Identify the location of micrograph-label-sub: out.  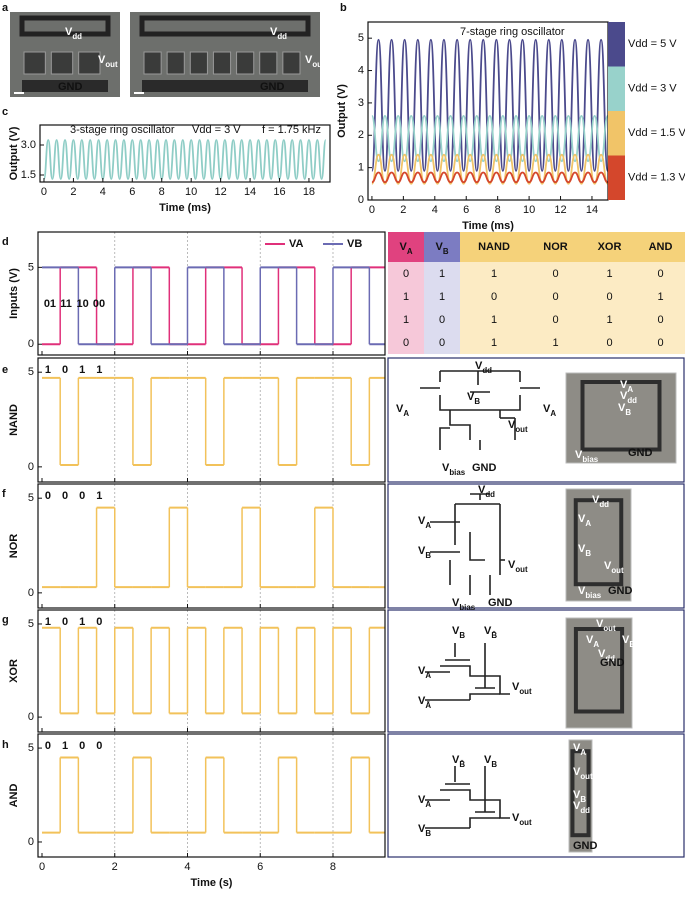
(111, 64).